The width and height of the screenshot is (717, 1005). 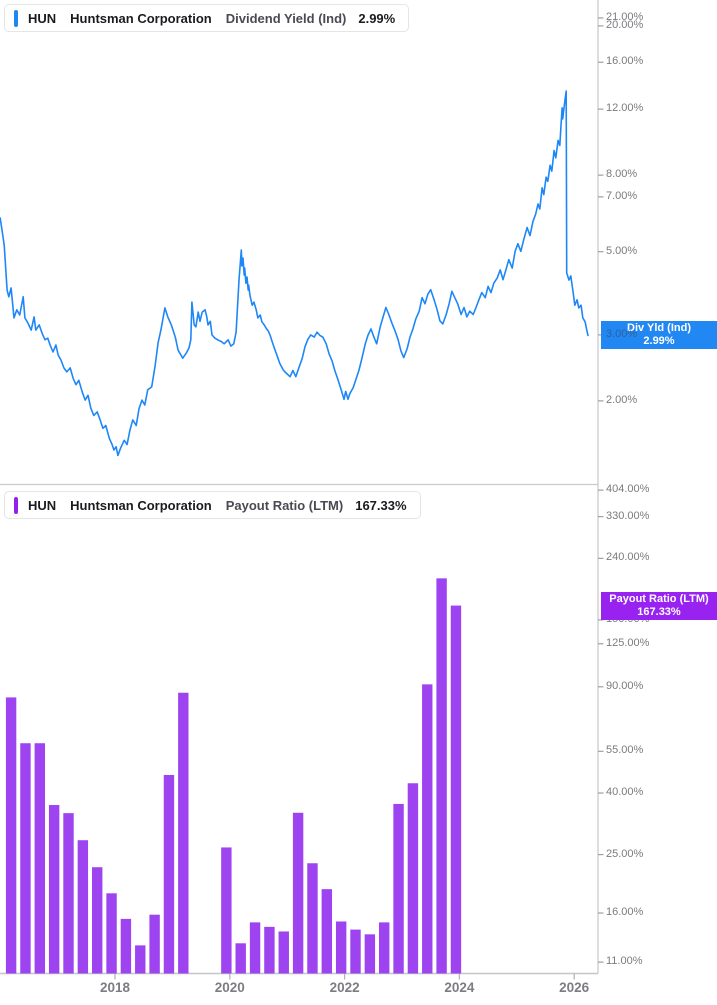 I want to click on y-tick-label: 5.00%, so click(x=622, y=250).